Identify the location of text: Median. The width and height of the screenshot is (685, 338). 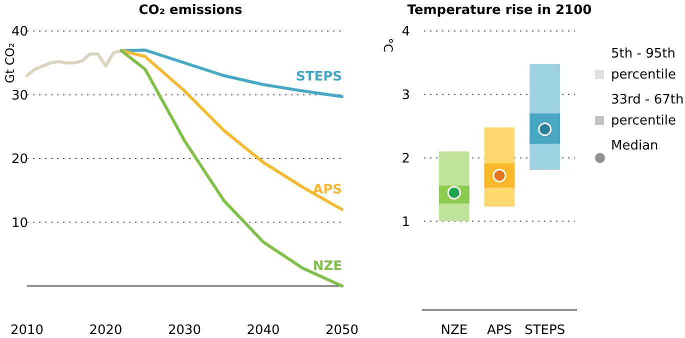
(634, 146).